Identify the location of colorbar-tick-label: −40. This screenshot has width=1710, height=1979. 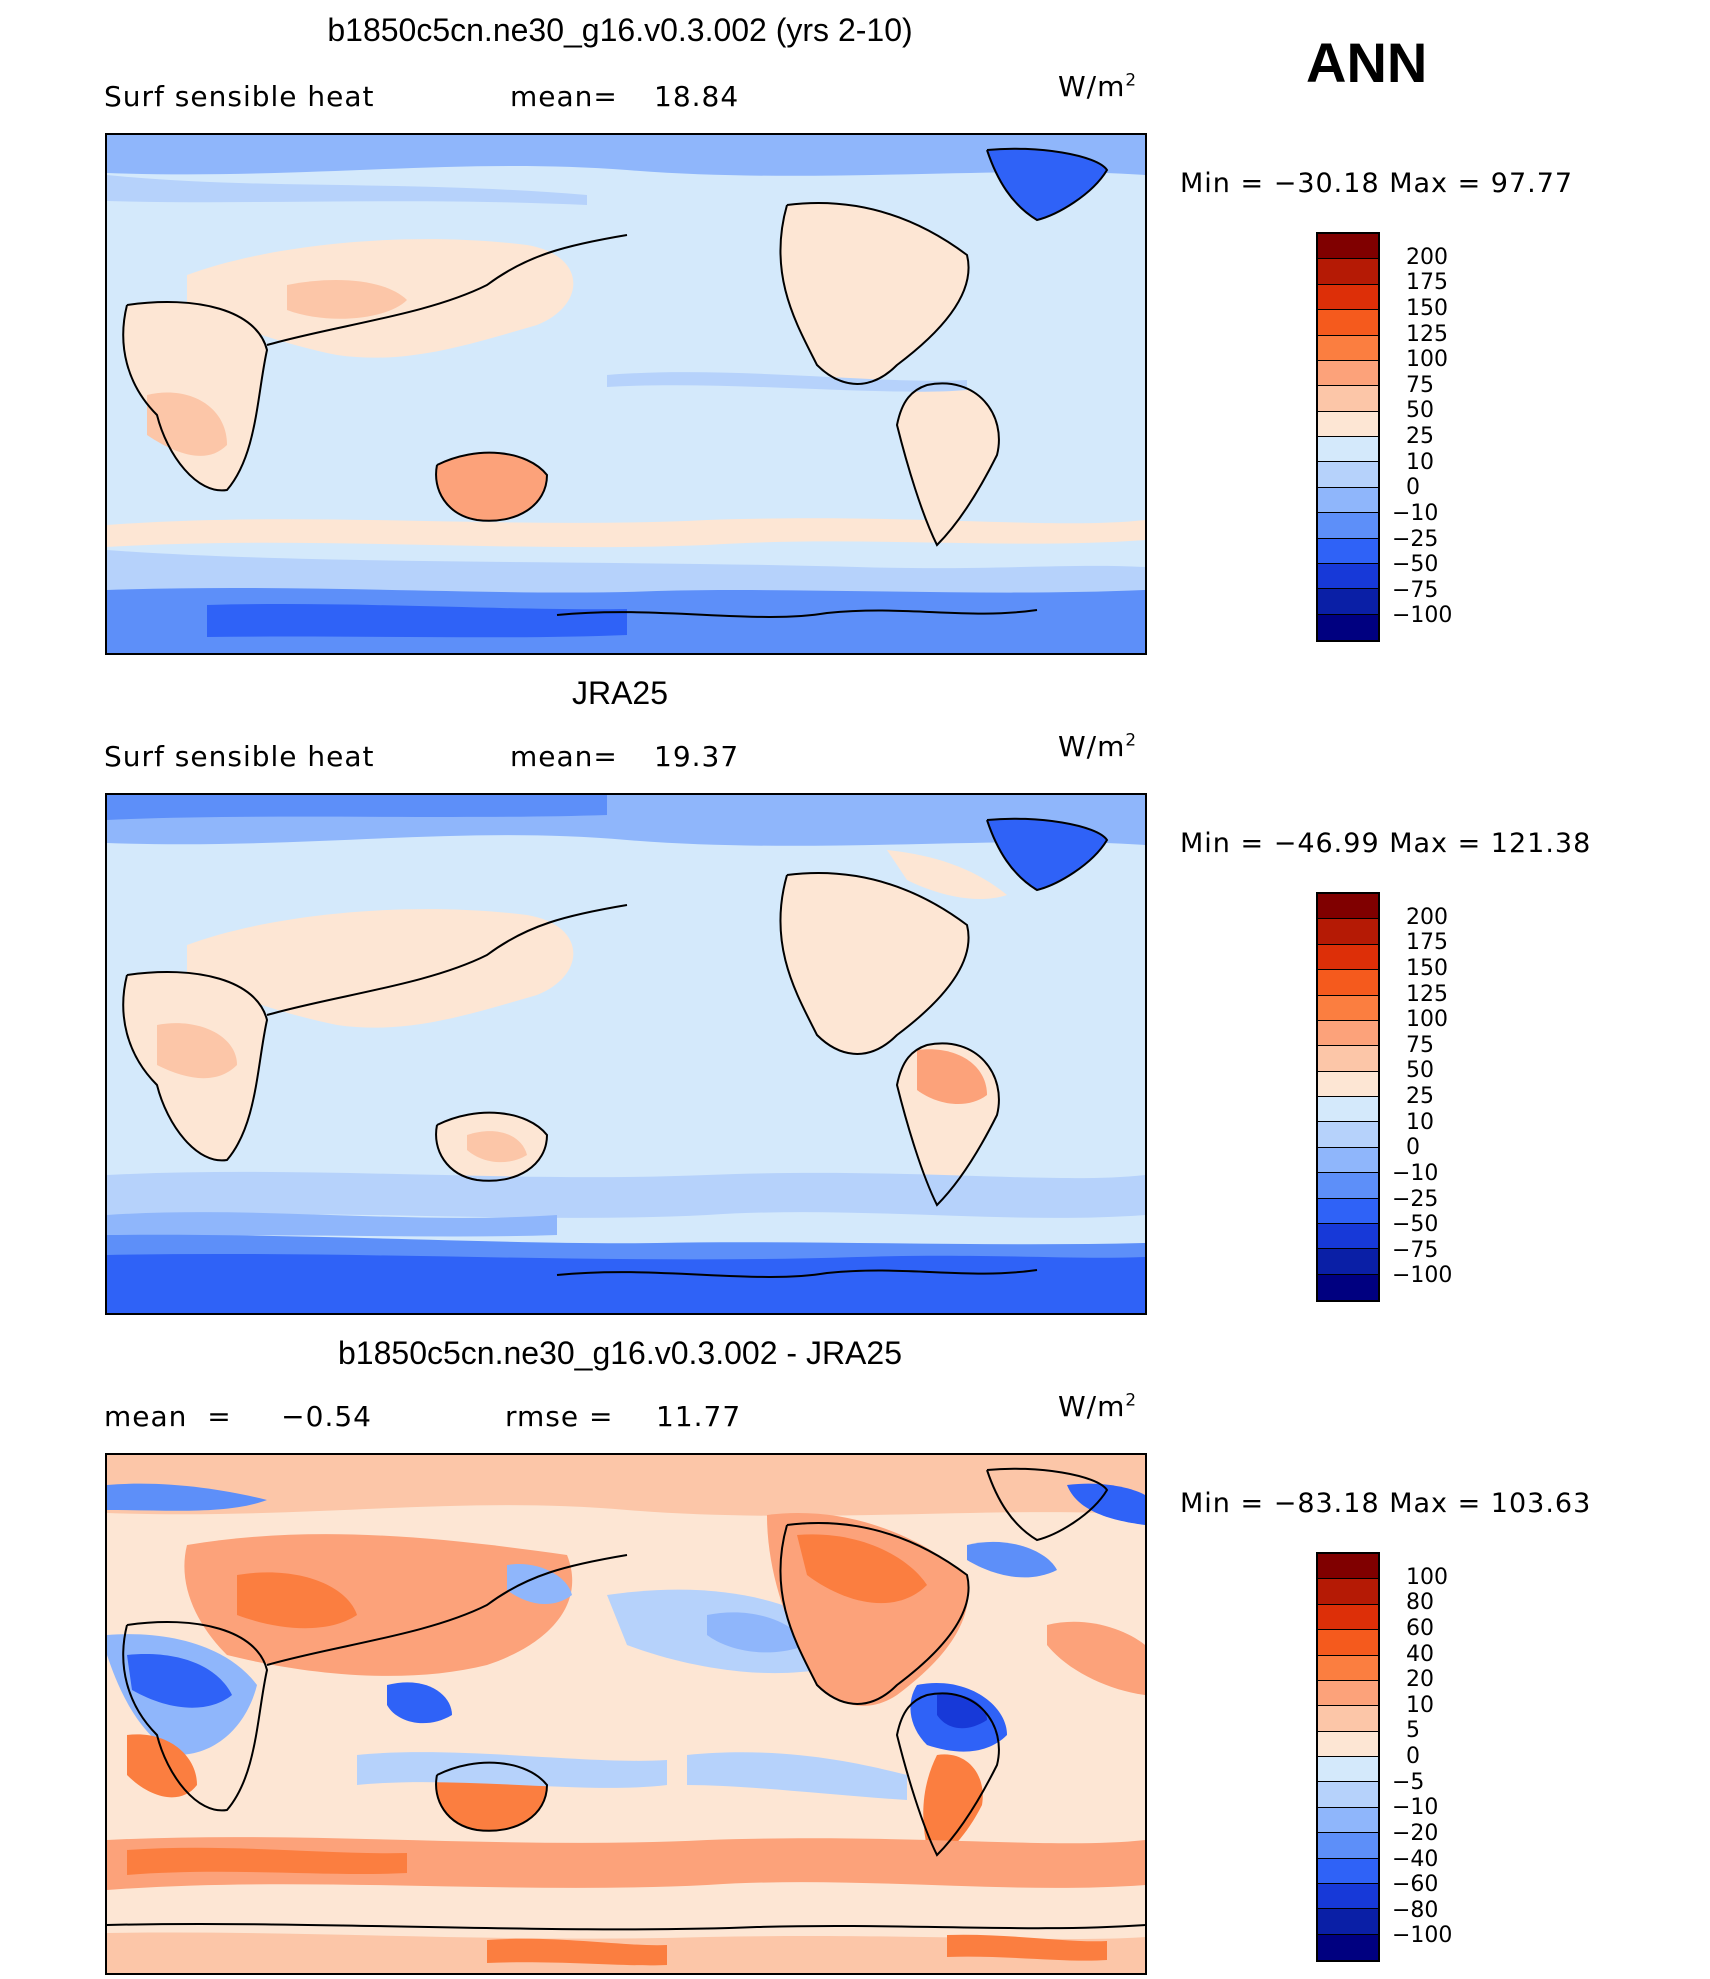
(1415, 1859).